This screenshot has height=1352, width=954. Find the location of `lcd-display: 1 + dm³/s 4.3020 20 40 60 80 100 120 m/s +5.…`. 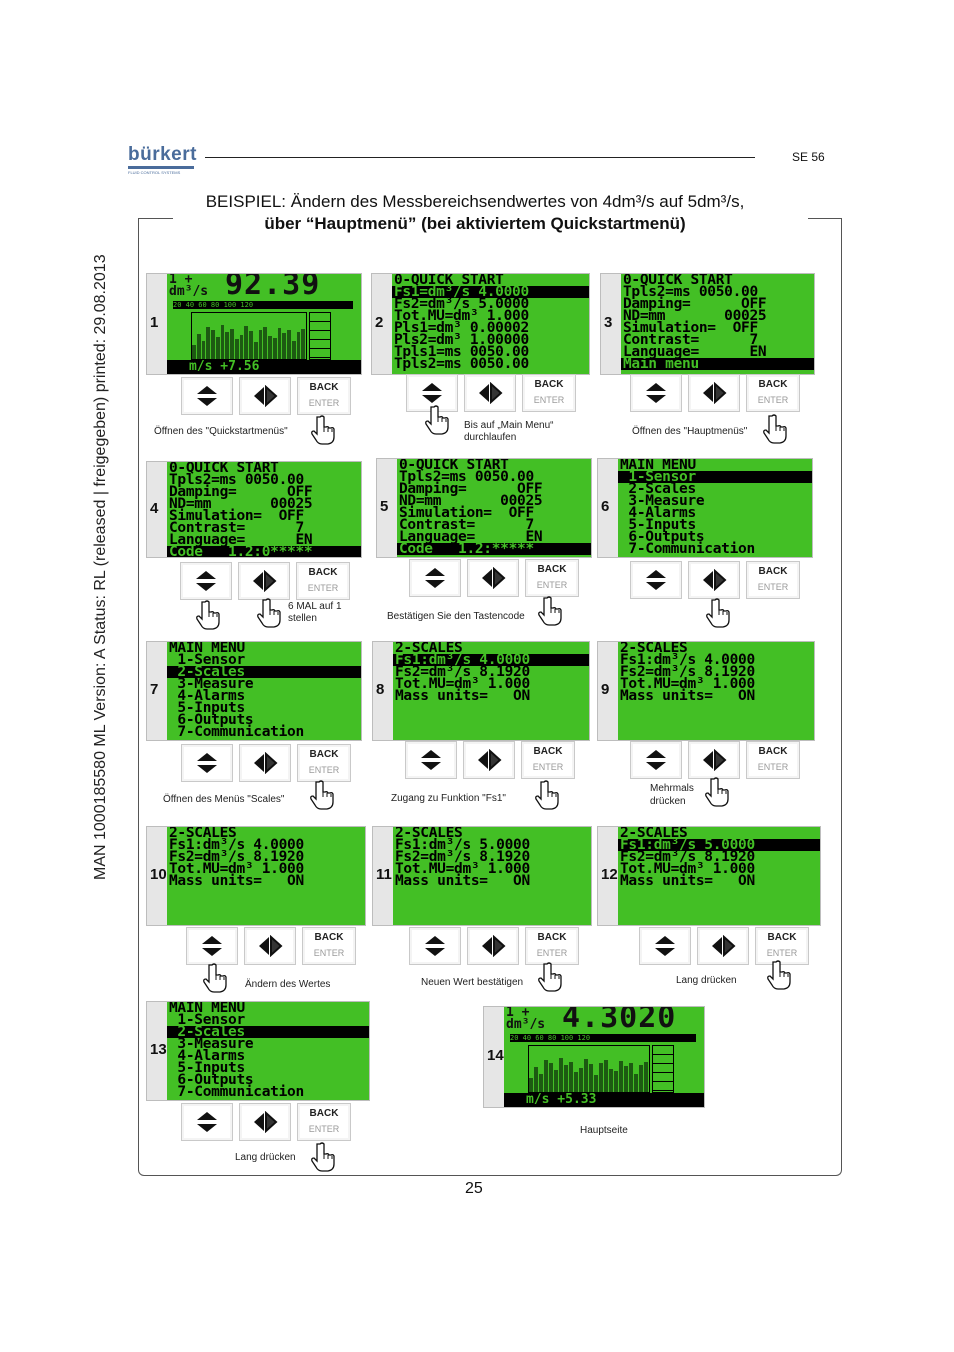

lcd-display: 1 + dm³/s 4.3020 20 40 60 80 100 120 m/s +5.… is located at coordinates (604, 1057).